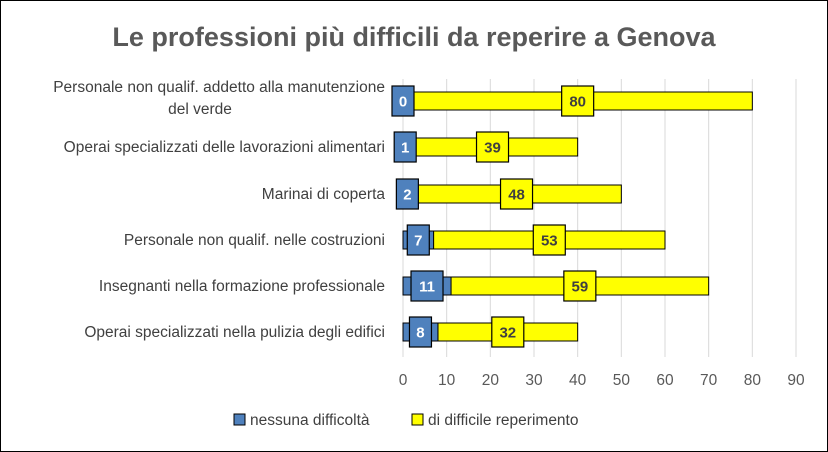 The image size is (828, 452). What do you see at coordinates (310, 420) in the screenshot?
I see `legend-label: nessuna difficoltà` at bounding box center [310, 420].